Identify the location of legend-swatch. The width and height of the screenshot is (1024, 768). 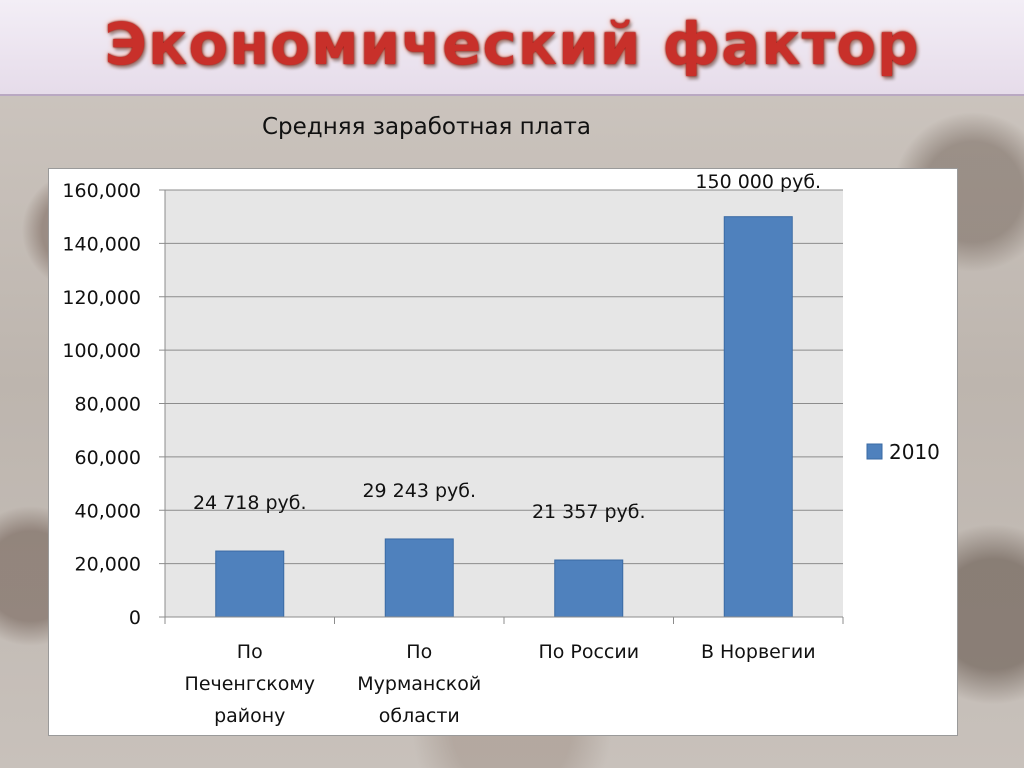
(874, 451).